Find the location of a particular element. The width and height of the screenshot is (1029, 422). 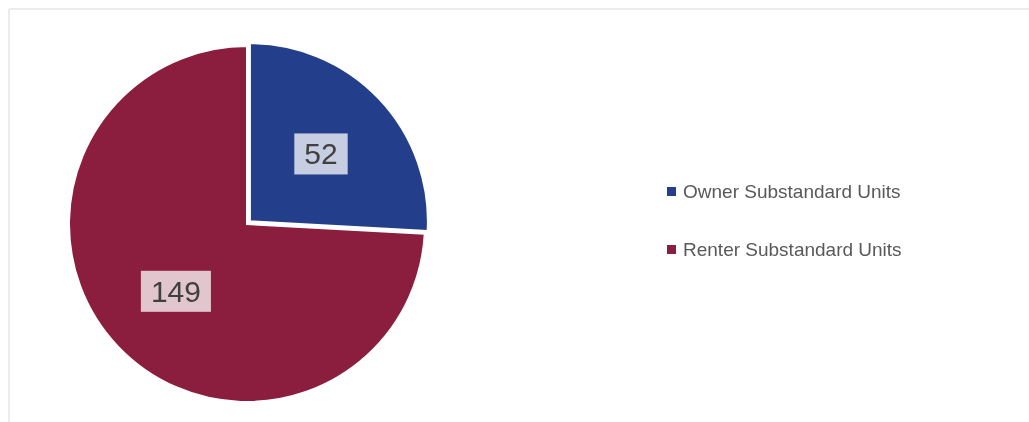

legend-label: Renter Substandard Units is located at coordinates (792, 249).